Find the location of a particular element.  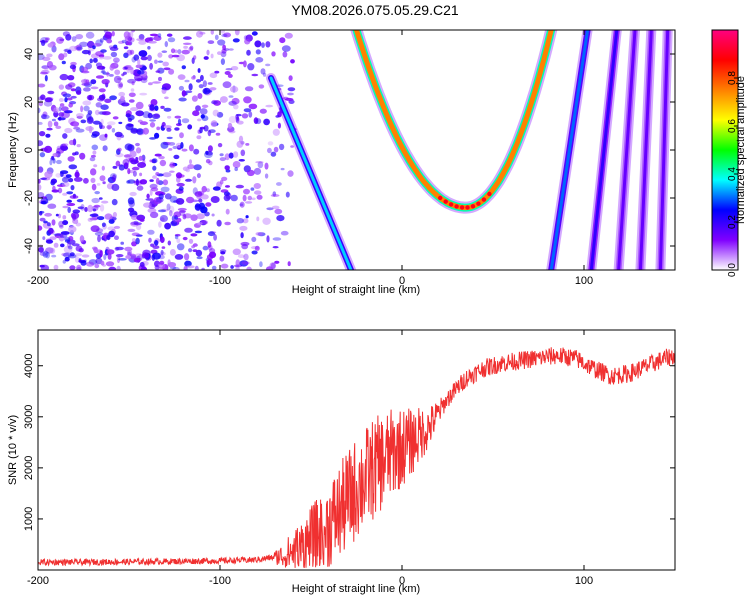

steep-line-1-core is located at coordinates (569, 150).